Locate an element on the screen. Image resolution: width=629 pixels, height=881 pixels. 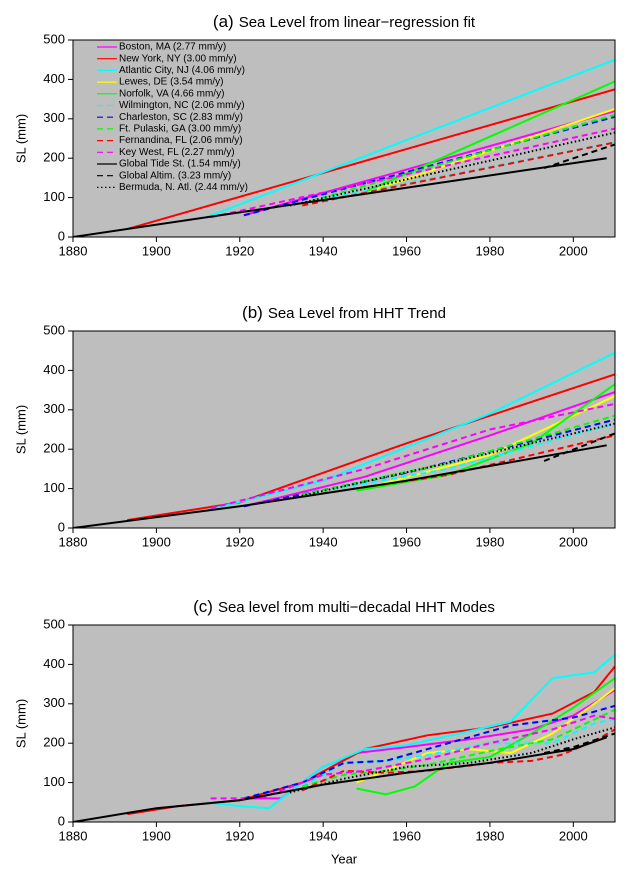
legend-label: Bermuda, N. Atl. (2.44 mm/y) is located at coordinates (183, 187).